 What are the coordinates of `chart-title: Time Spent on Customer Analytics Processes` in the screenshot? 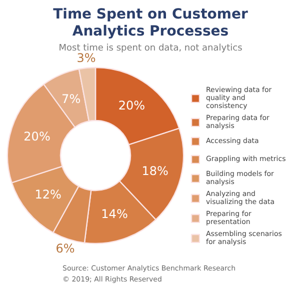 It's located at (150, 23).